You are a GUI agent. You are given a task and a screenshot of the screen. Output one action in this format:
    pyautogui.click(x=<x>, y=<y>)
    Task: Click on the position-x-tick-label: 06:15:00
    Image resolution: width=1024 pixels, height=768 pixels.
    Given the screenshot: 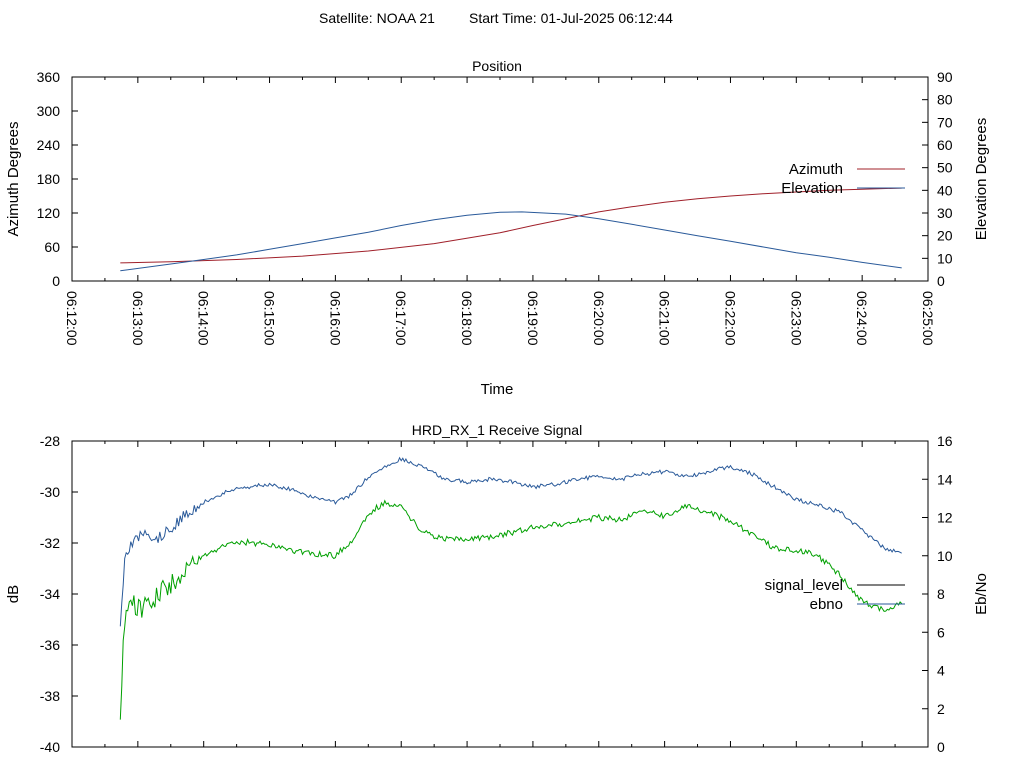 What is the action you would take?
    pyautogui.click(x=270, y=318)
    